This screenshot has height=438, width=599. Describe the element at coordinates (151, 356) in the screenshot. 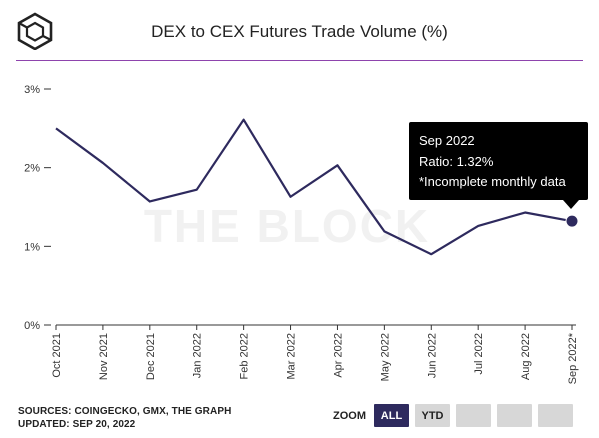

I see `x-tick-label: Dec 2021` at that location.